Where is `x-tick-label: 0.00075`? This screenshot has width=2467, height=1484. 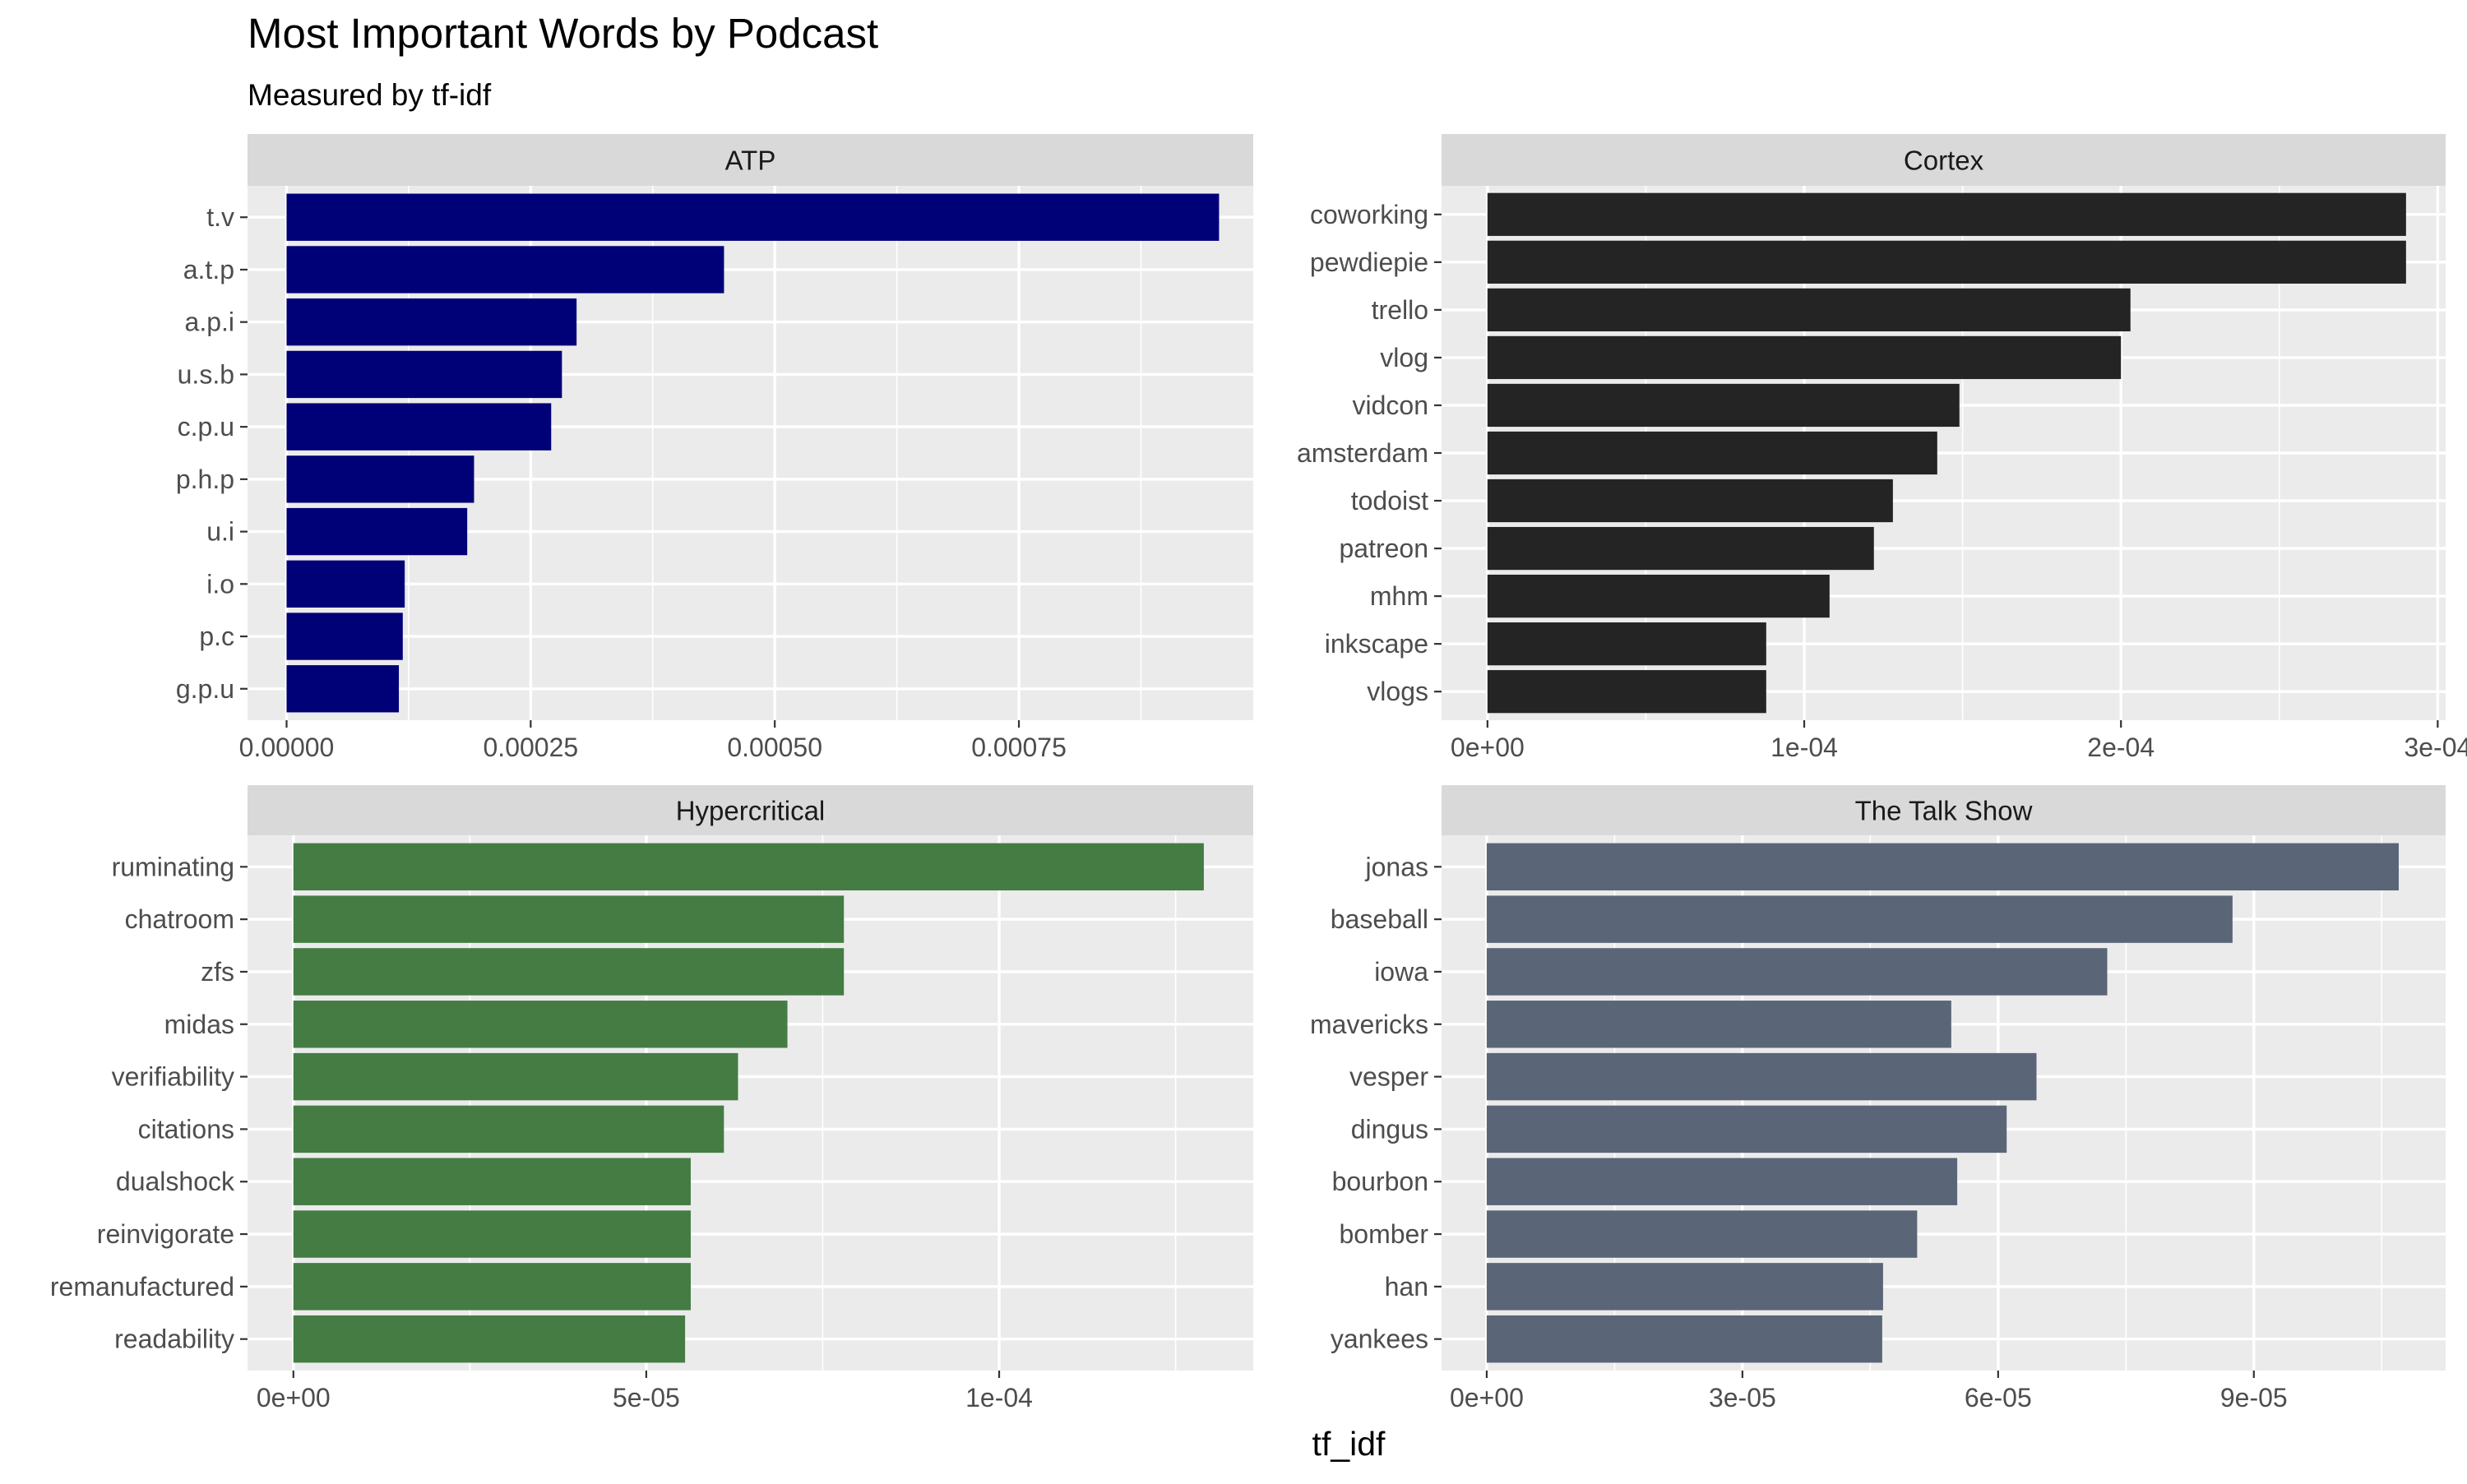 x-tick-label: 0.00075 is located at coordinates (1019, 747).